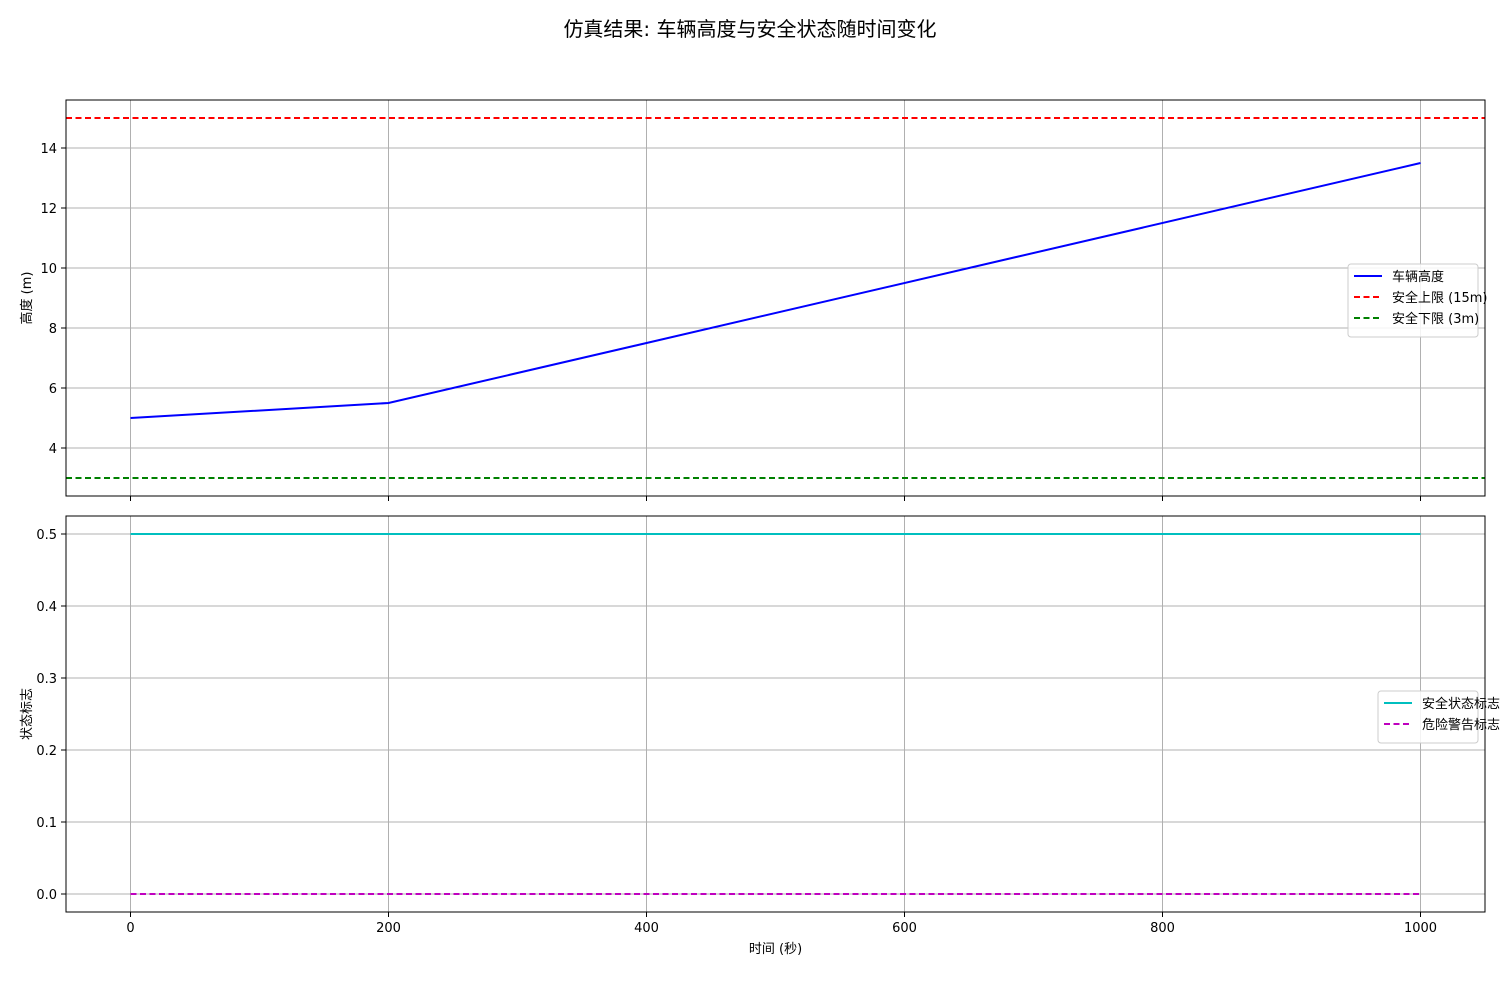 The width and height of the screenshot is (1500, 1000). Describe the element at coordinates (46, 679) in the screenshot. I see `y-tick-label: 0.3` at that location.